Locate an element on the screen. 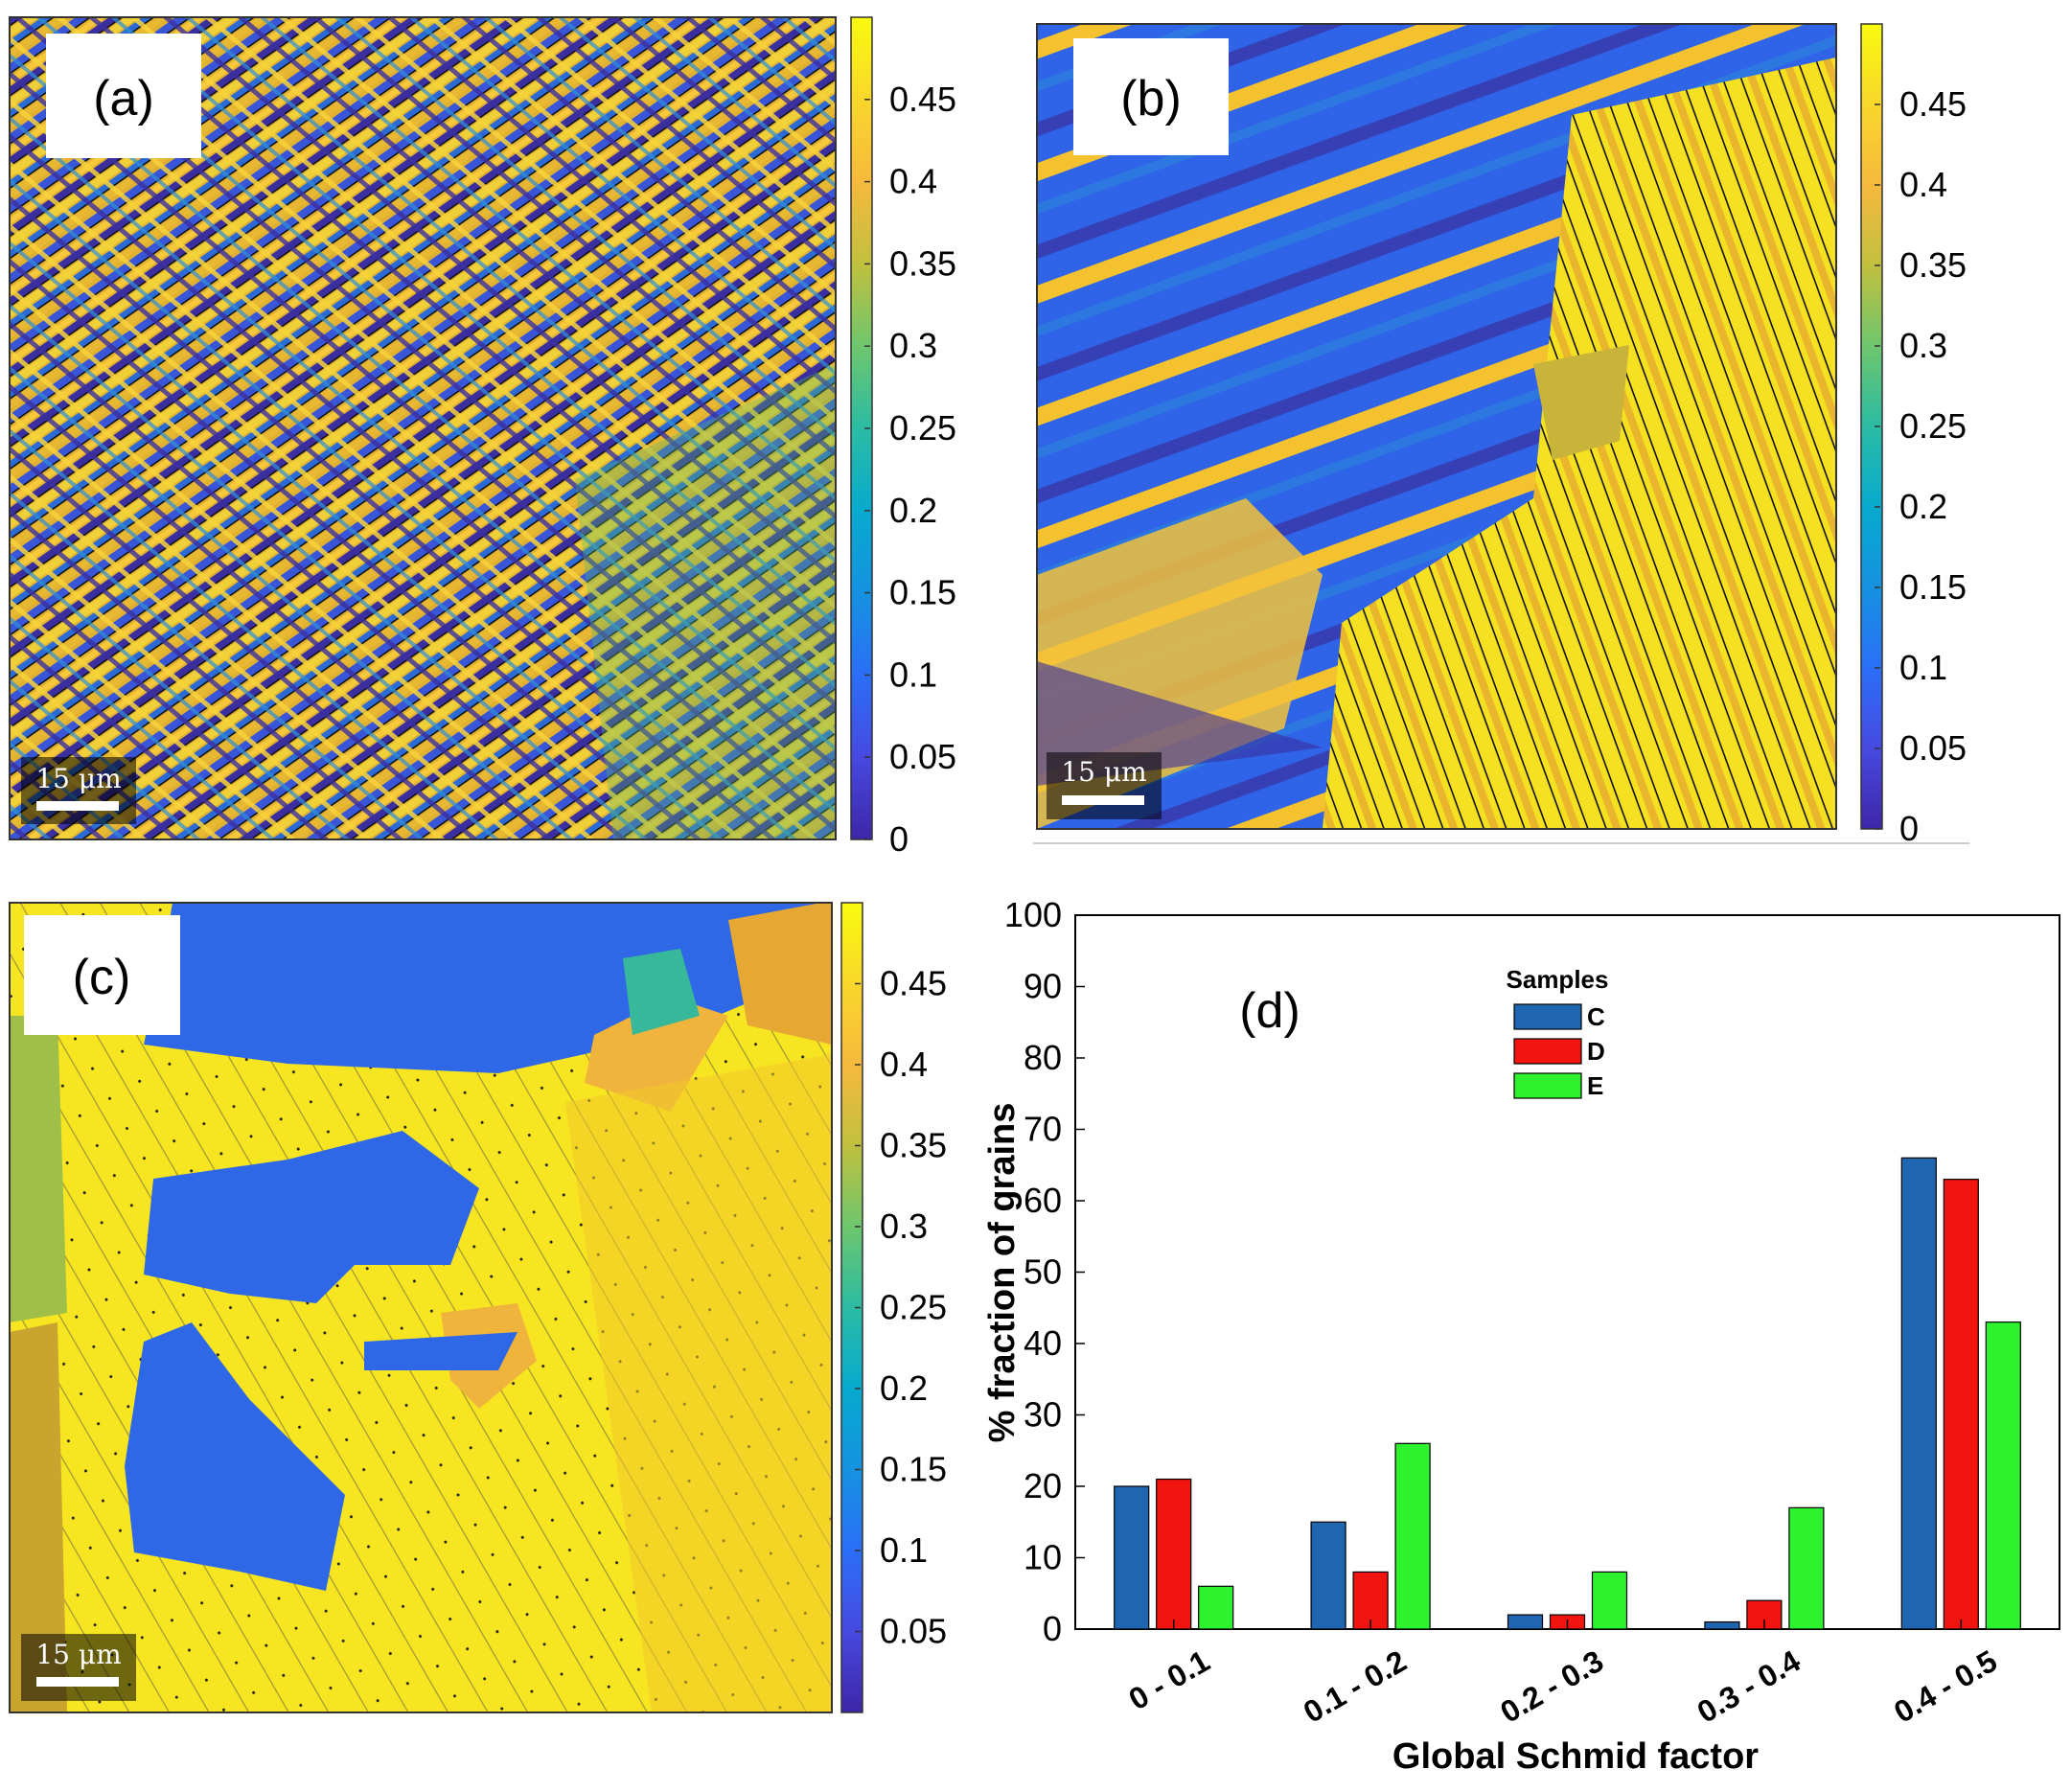  legend-label-D: D is located at coordinates (1596, 1051).